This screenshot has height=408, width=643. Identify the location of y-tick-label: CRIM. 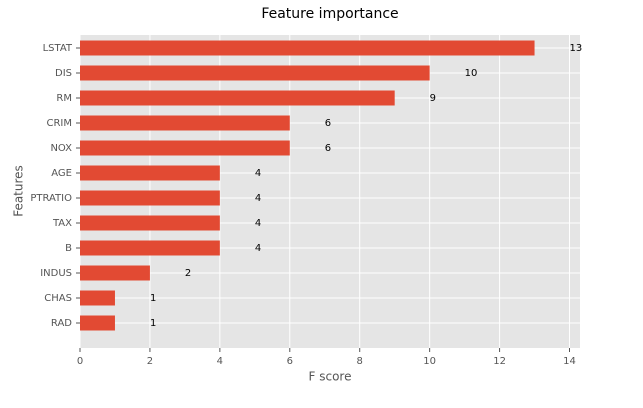
(59, 123).